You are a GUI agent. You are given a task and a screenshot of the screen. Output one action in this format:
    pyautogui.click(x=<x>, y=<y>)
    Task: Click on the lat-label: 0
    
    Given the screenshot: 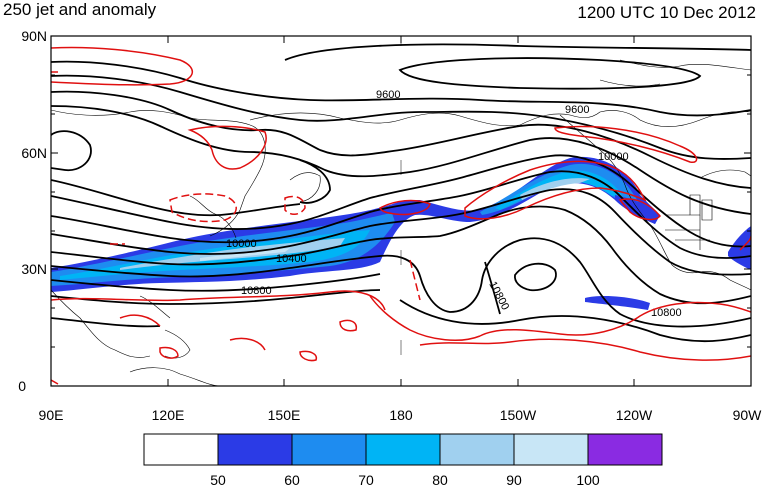 What is the action you would take?
    pyautogui.click(x=22, y=386)
    